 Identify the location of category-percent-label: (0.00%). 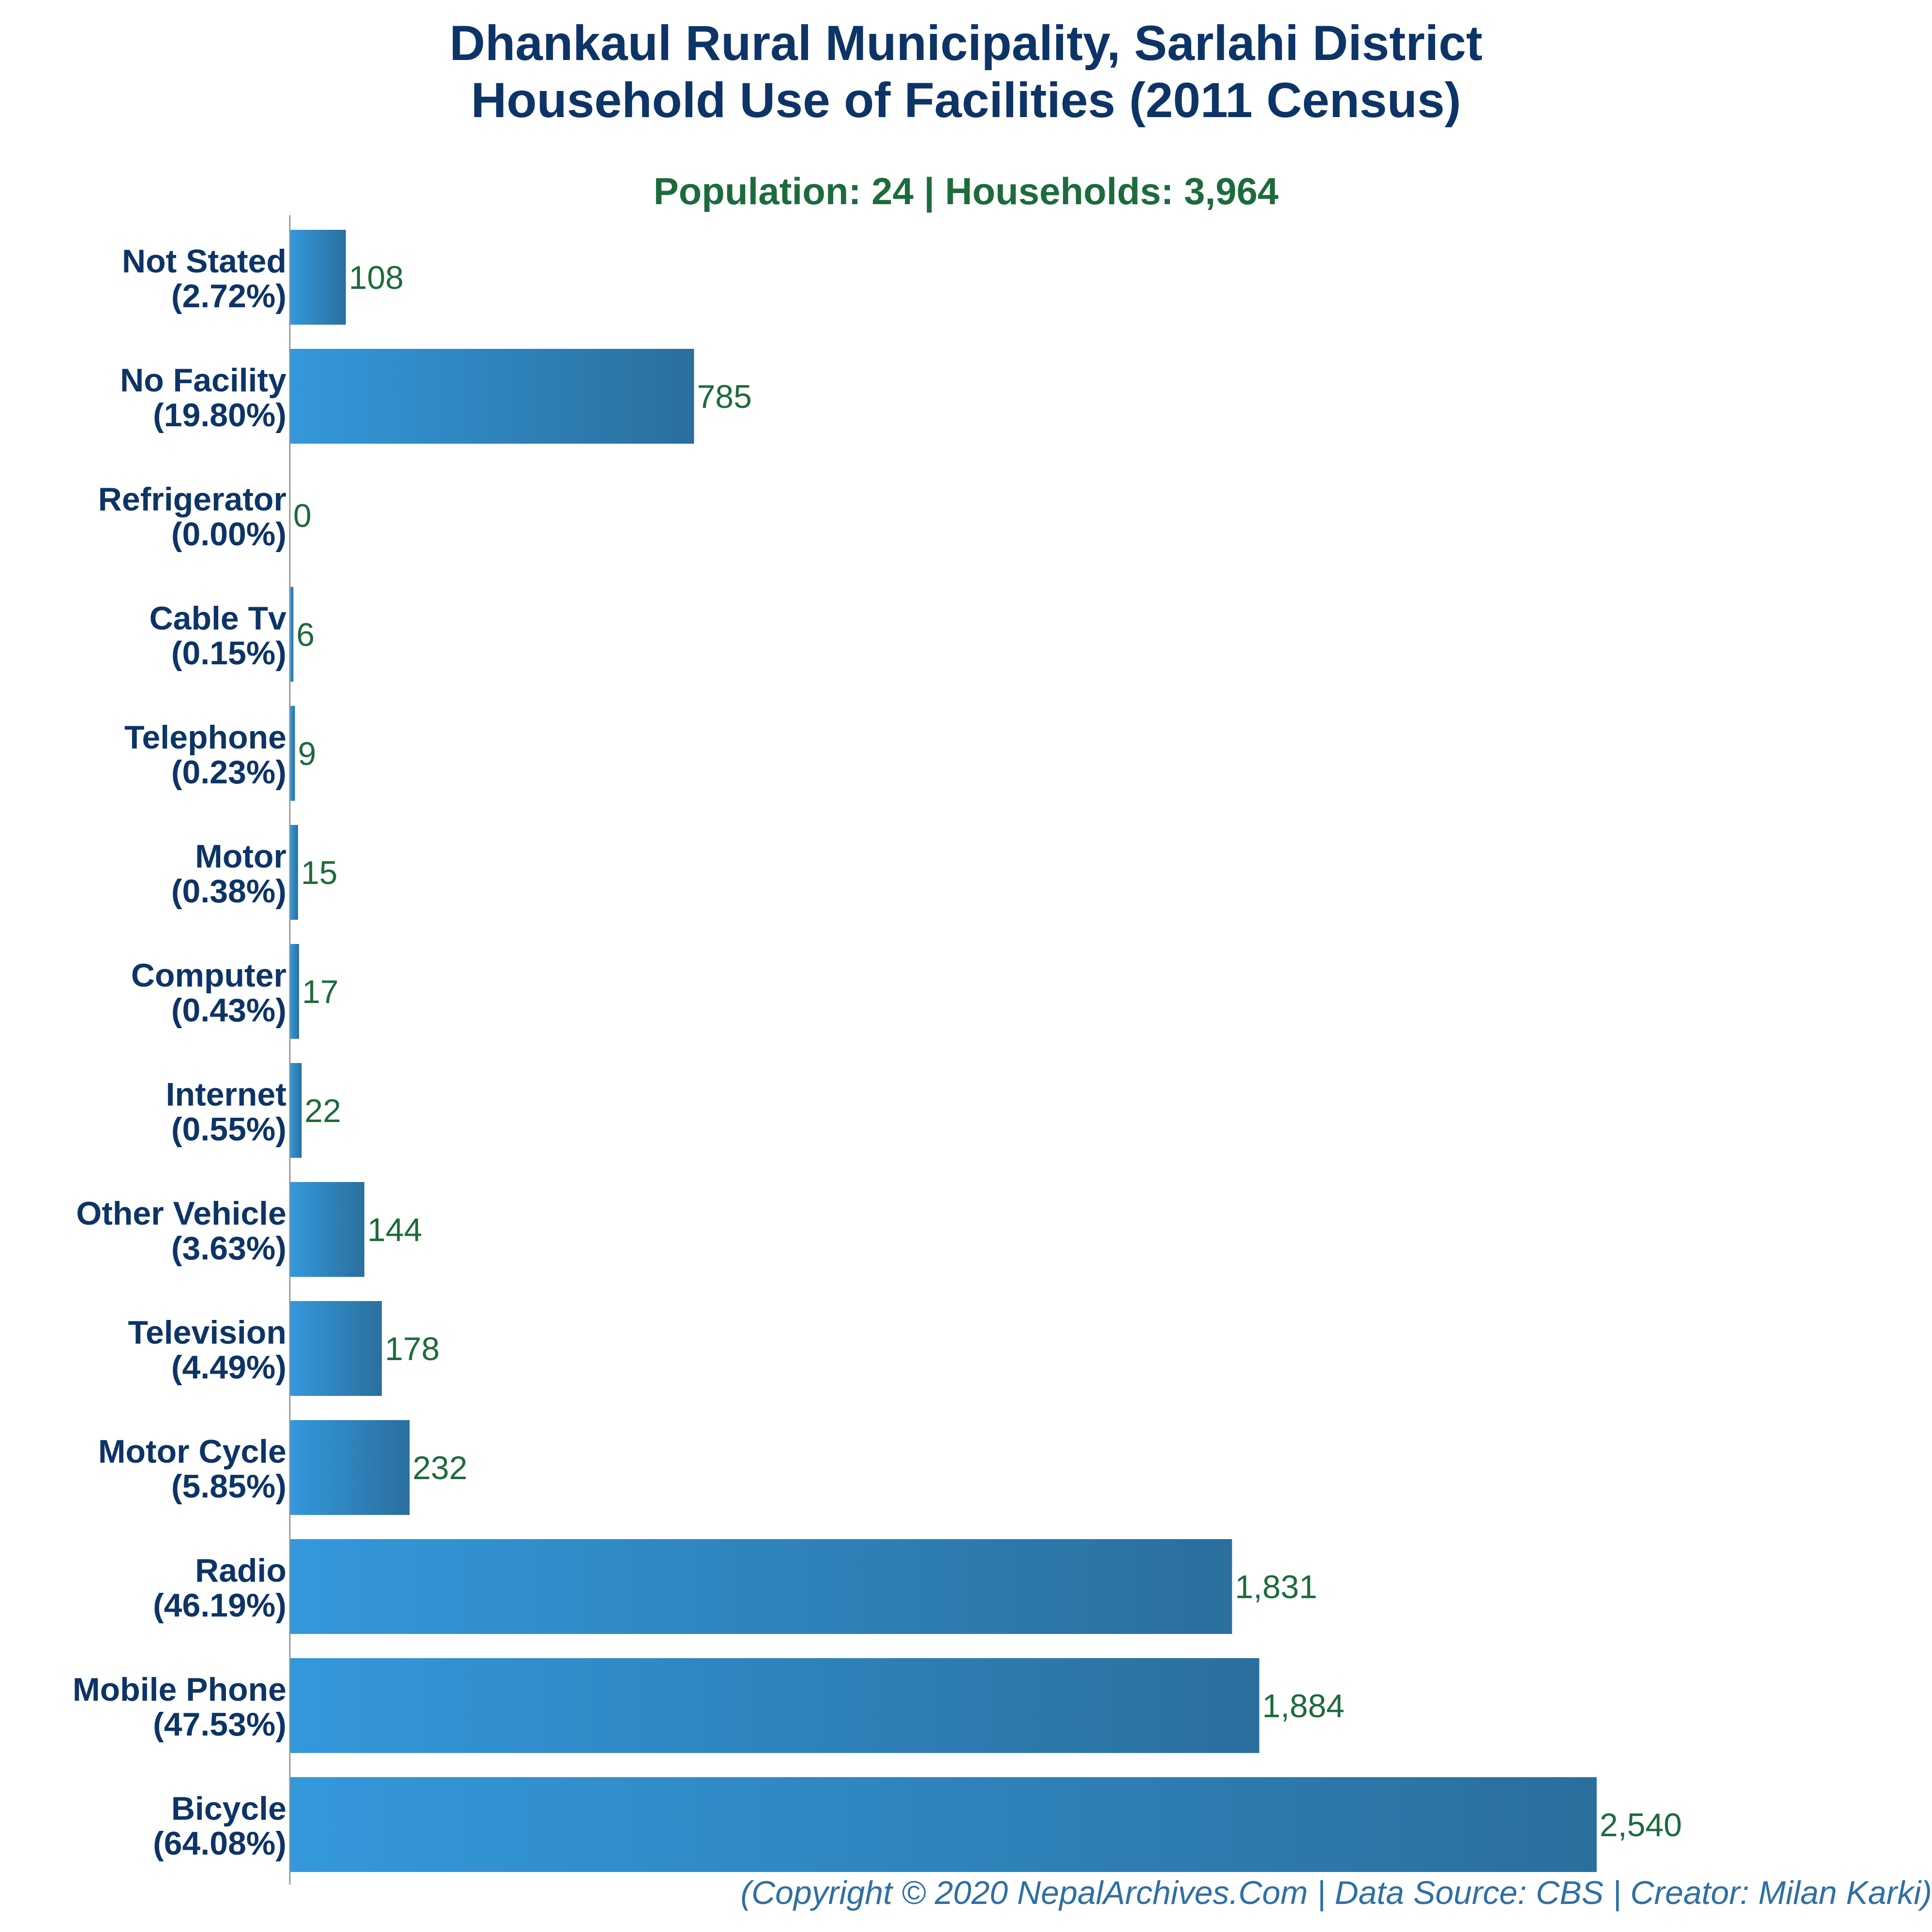
(228, 534).